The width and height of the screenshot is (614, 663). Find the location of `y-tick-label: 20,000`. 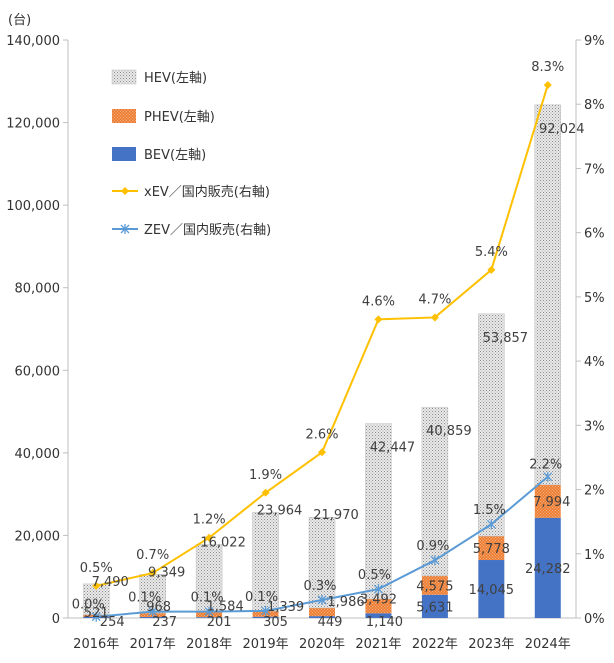

y-tick-label: 20,000 is located at coordinates (38, 536).